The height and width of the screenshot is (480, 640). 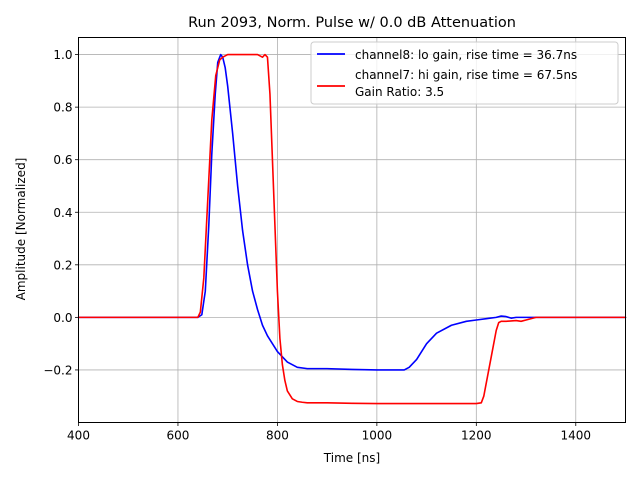 What do you see at coordinates (476, 436) in the screenshot?
I see `x-tick-label: 1200` at bounding box center [476, 436].